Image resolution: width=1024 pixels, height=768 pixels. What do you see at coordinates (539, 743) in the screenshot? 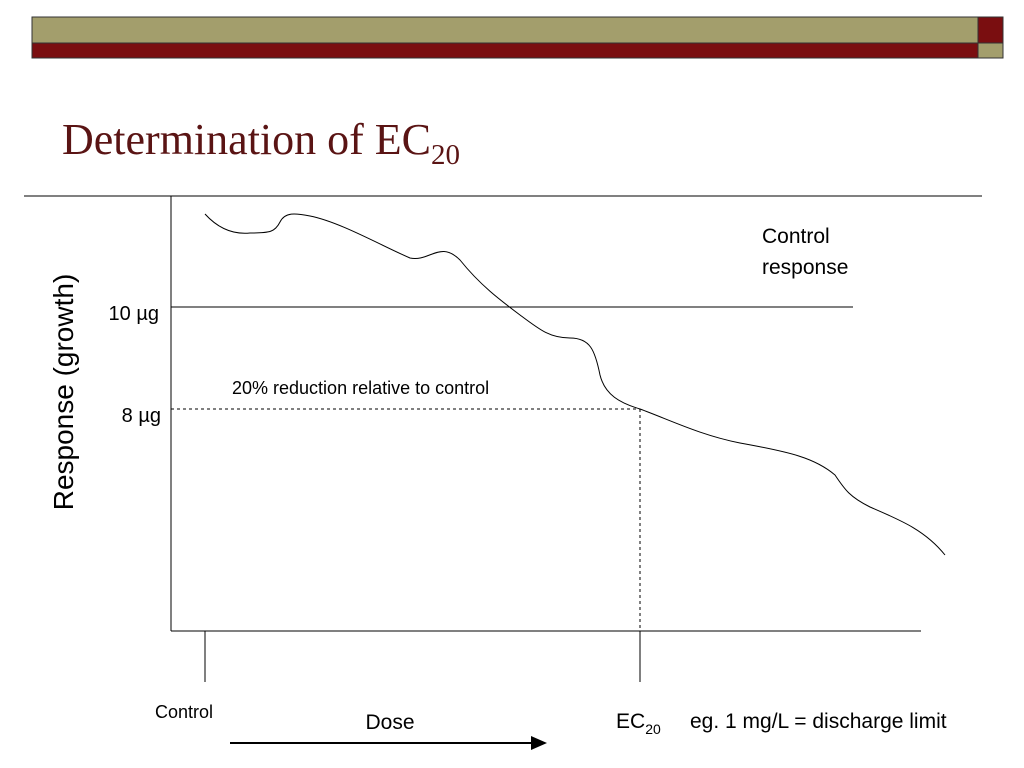
I see `dose-arrowhead` at bounding box center [539, 743].